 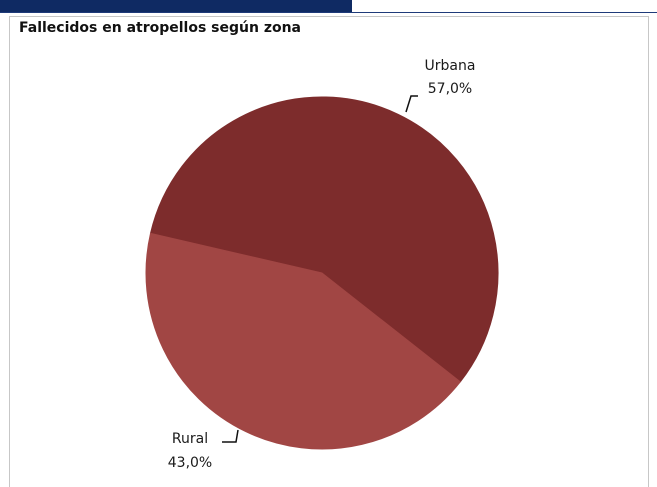 What do you see at coordinates (176, 6) in the screenshot?
I see `header-bar` at bounding box center [176, 6].